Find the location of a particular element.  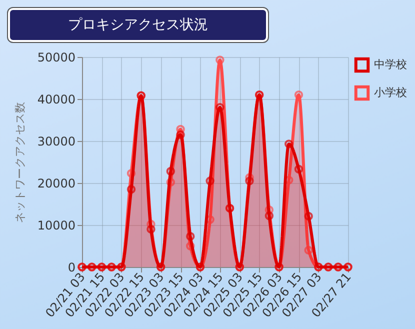

y-tick-label: 0 is located at coordinates (72, 267).